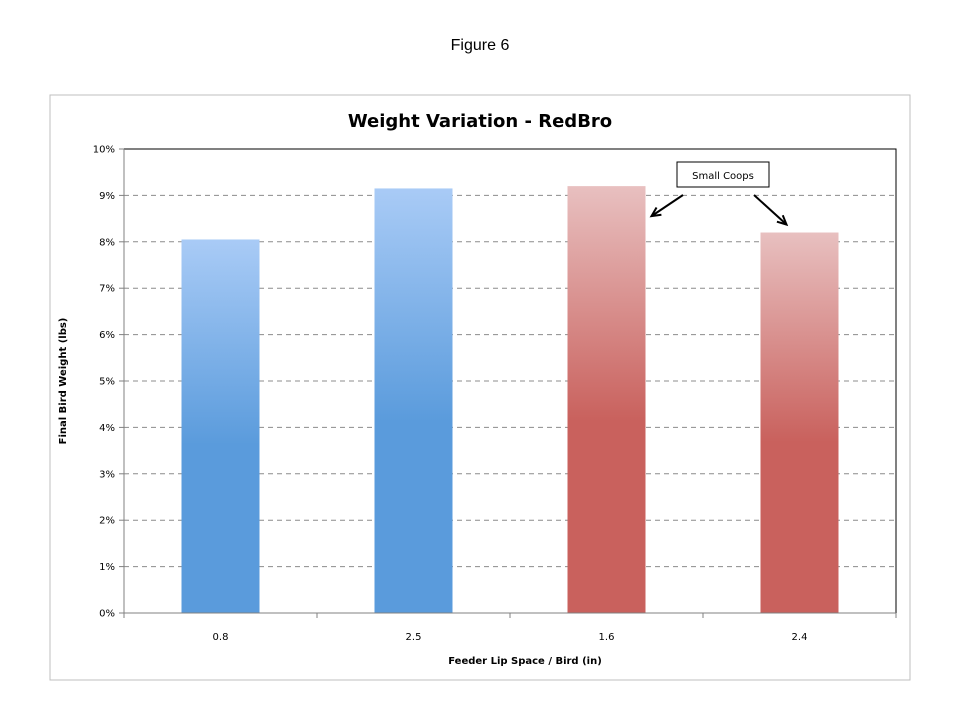 The height and width of the screenshot is (720, 960). What do you see at coordinates (107, 521) in the screenshot?
I see `y-tick-label: 2%` at bounding box center [107, 521].